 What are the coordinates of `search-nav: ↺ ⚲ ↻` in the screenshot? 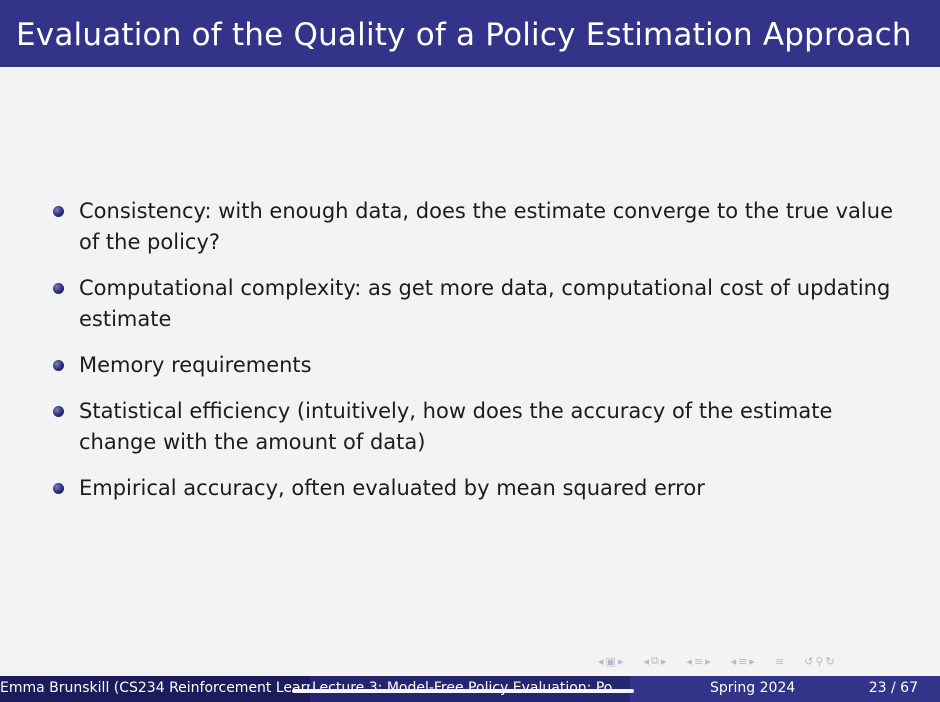 It's located at (820, 661).